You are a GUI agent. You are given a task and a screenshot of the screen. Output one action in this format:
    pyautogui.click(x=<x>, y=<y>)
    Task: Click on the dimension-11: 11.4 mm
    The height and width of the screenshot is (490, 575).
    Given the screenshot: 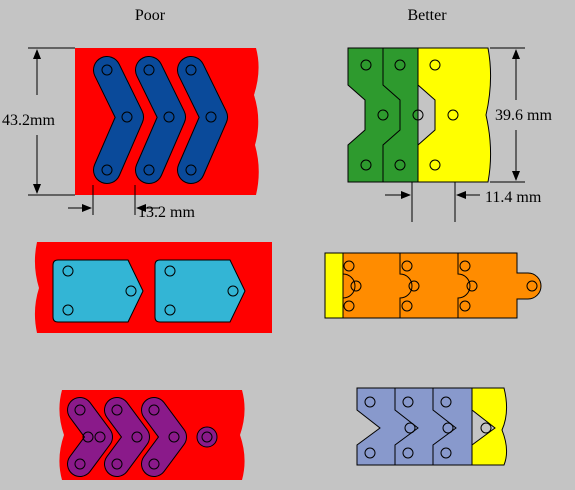 What is the action you would take?
    pyautogui.click(x=463, y=202)
    